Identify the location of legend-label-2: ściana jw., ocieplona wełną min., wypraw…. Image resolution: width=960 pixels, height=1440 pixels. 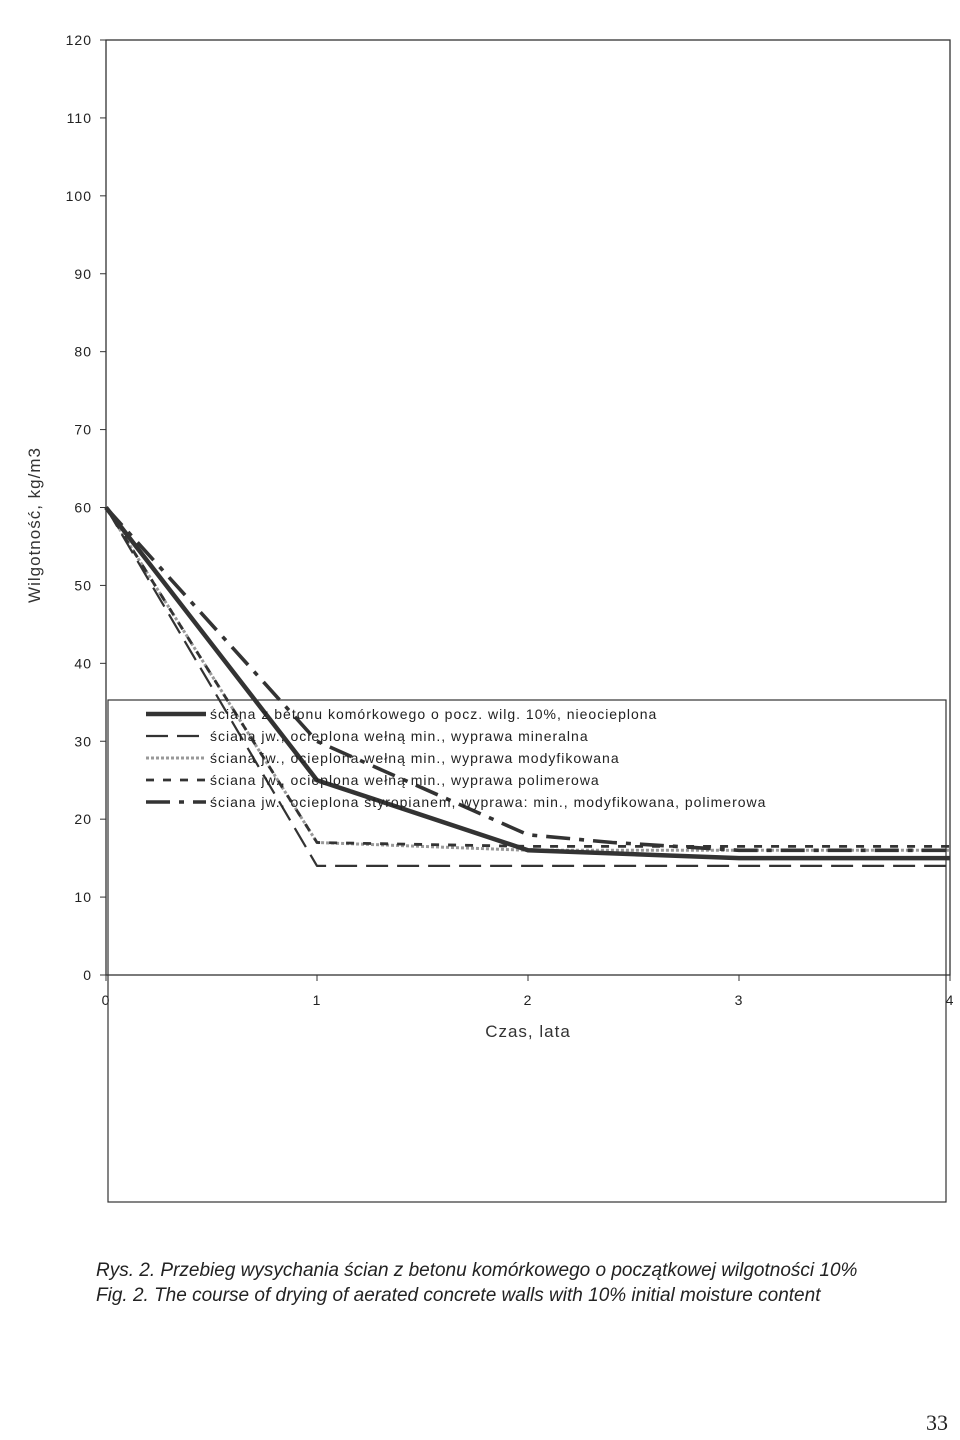
(399, 736).